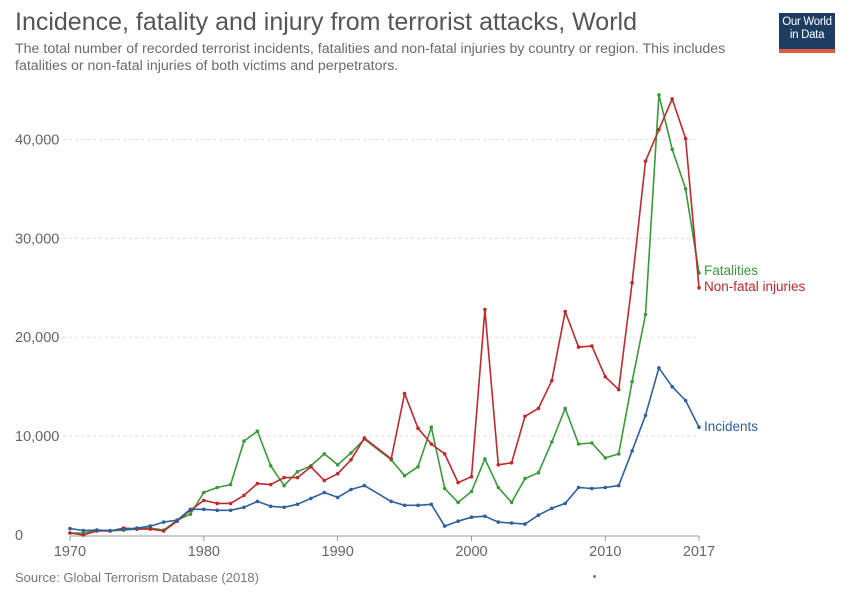  I want to click on series-label-non-fatal-injuries: Non-fatal injuries, so click(755, 286).